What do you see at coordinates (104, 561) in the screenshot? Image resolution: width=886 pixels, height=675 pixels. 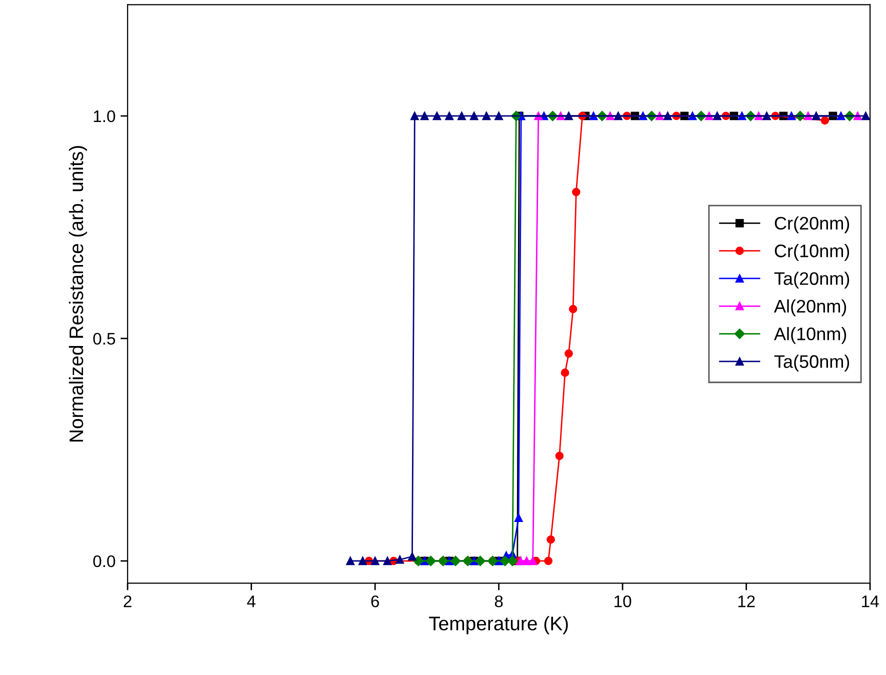 I see `y-tick-label: 0.0` at bounding box center [104, 561].